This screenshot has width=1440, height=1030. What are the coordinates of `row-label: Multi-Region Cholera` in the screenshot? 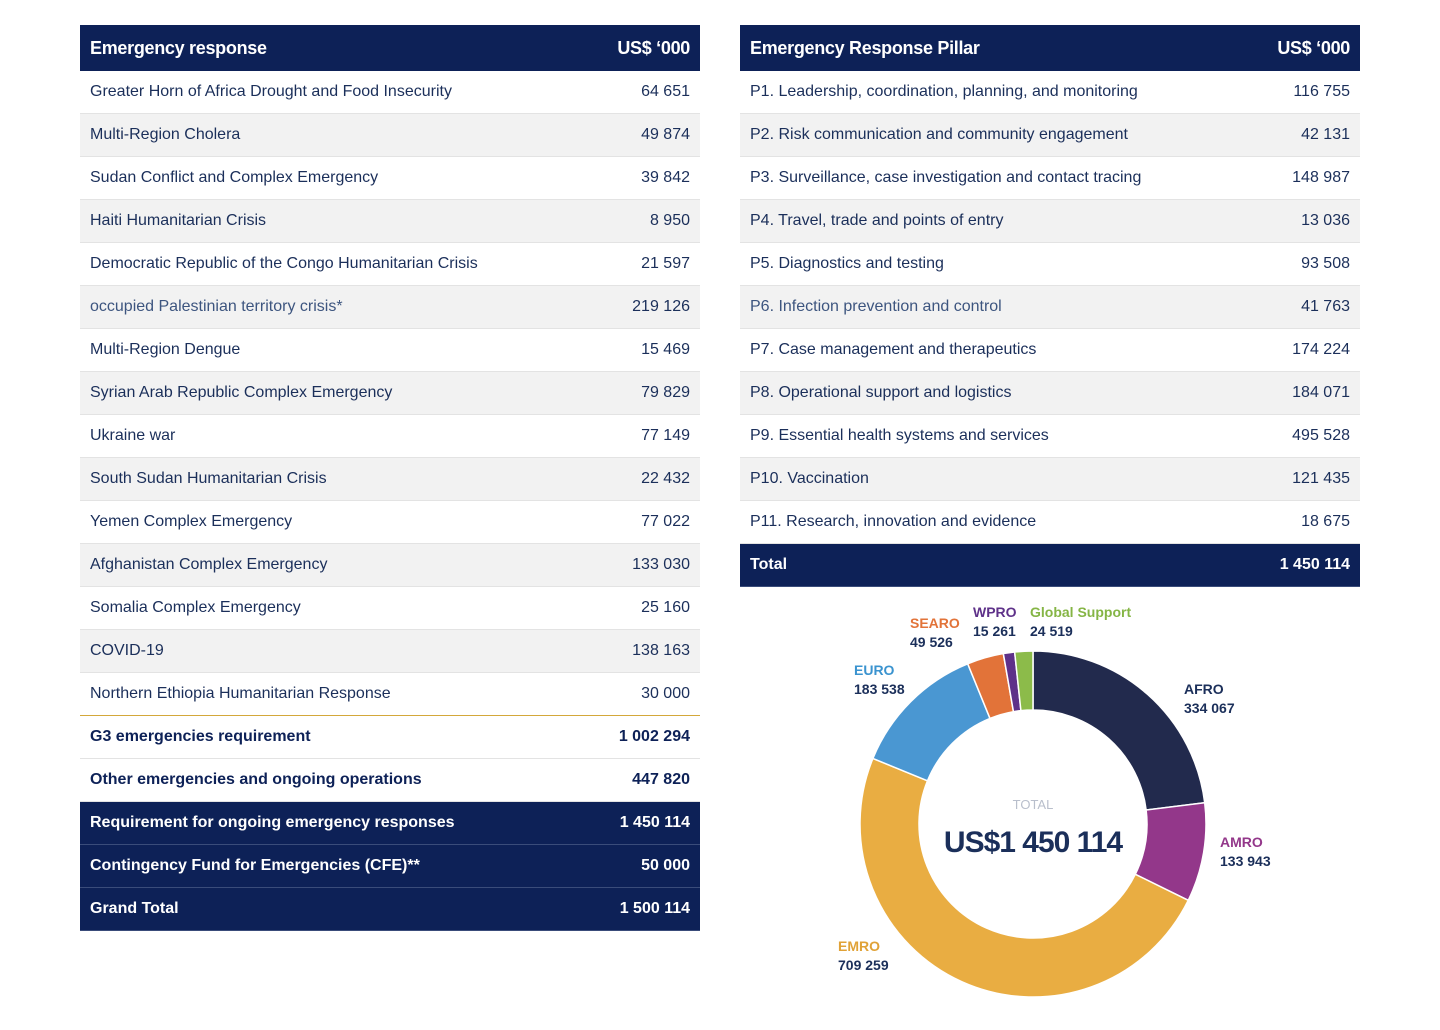 It's located at (305, 135).